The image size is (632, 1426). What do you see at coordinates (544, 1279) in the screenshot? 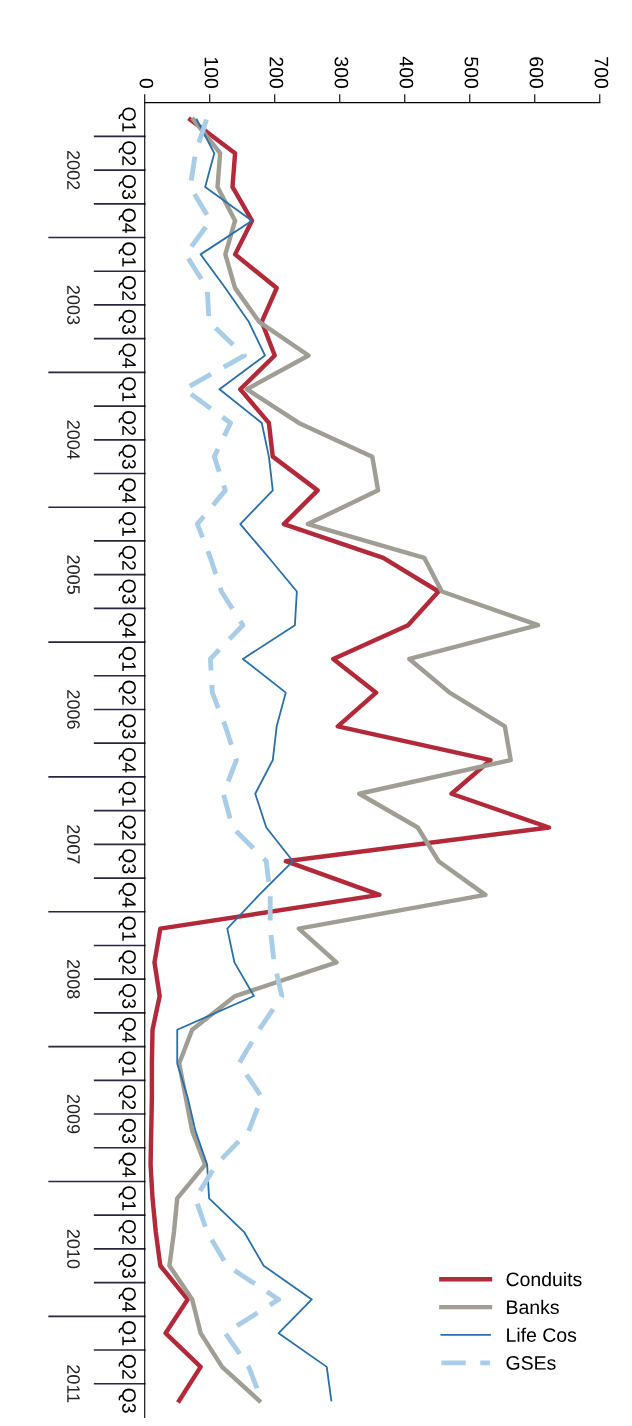
I see `legend-label: Conduits` at bounding box center [544, 1279].